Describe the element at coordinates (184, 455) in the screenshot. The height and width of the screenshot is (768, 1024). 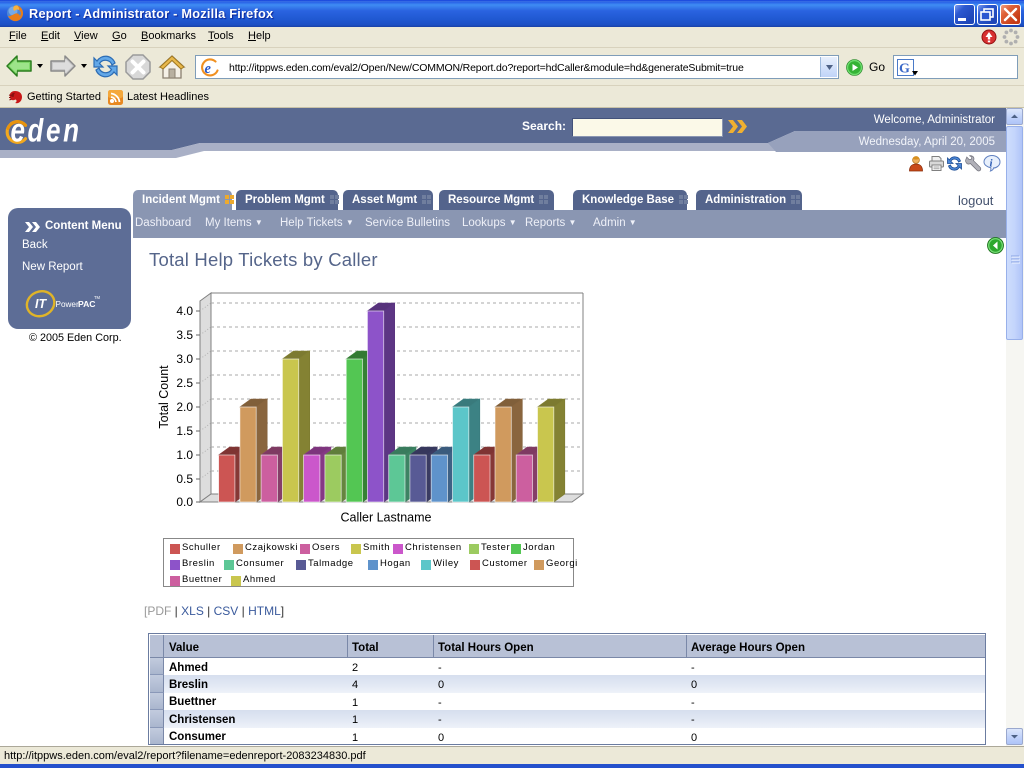
I see `svg-text: 1.0` at that location.